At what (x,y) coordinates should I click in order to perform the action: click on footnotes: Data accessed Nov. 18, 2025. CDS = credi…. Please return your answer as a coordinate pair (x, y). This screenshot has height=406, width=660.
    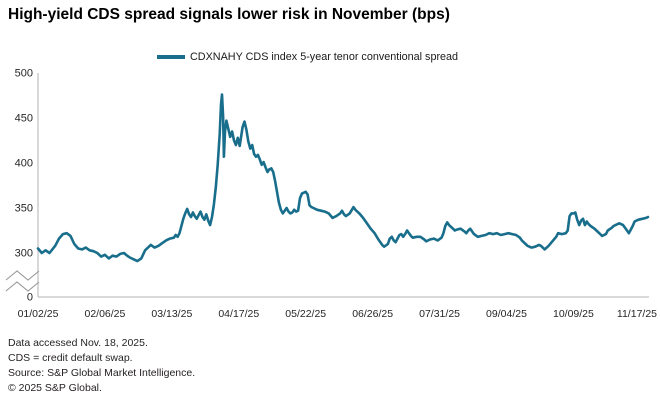
    Looking at the image, I should click on (328, 366).